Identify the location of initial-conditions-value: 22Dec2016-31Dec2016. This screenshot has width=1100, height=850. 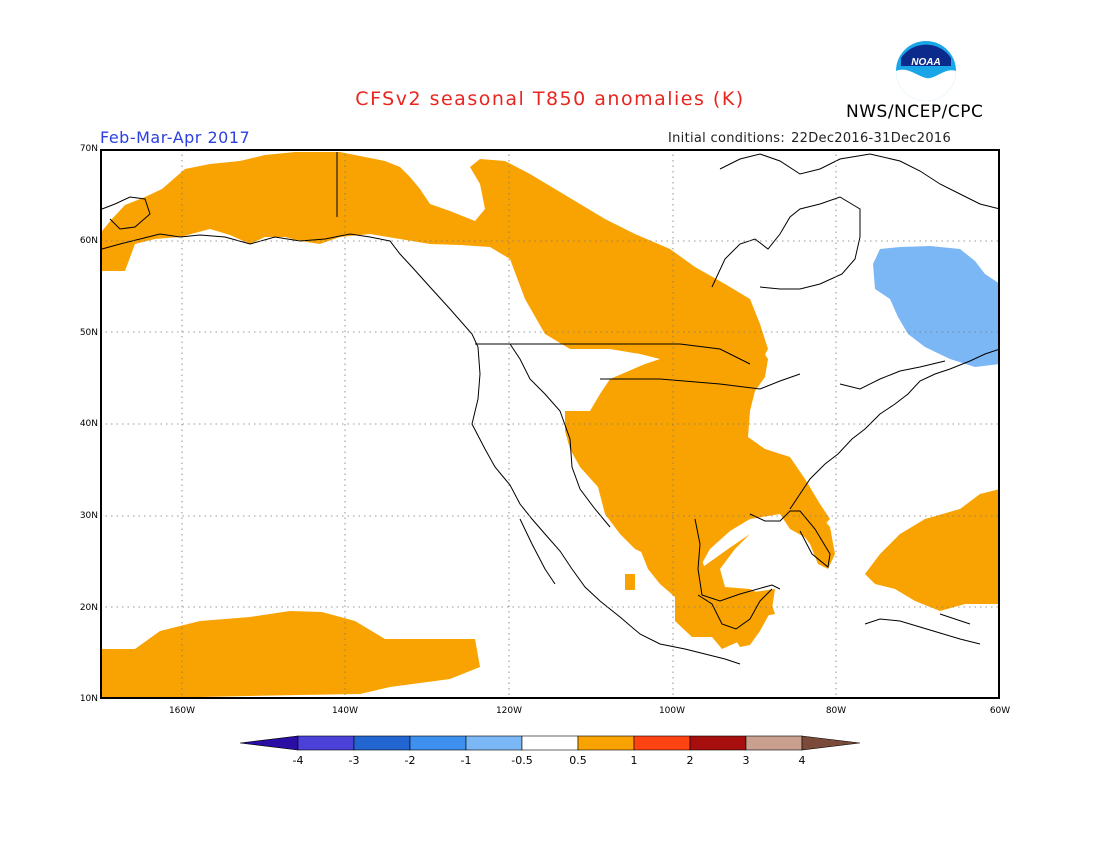
(871, 138).